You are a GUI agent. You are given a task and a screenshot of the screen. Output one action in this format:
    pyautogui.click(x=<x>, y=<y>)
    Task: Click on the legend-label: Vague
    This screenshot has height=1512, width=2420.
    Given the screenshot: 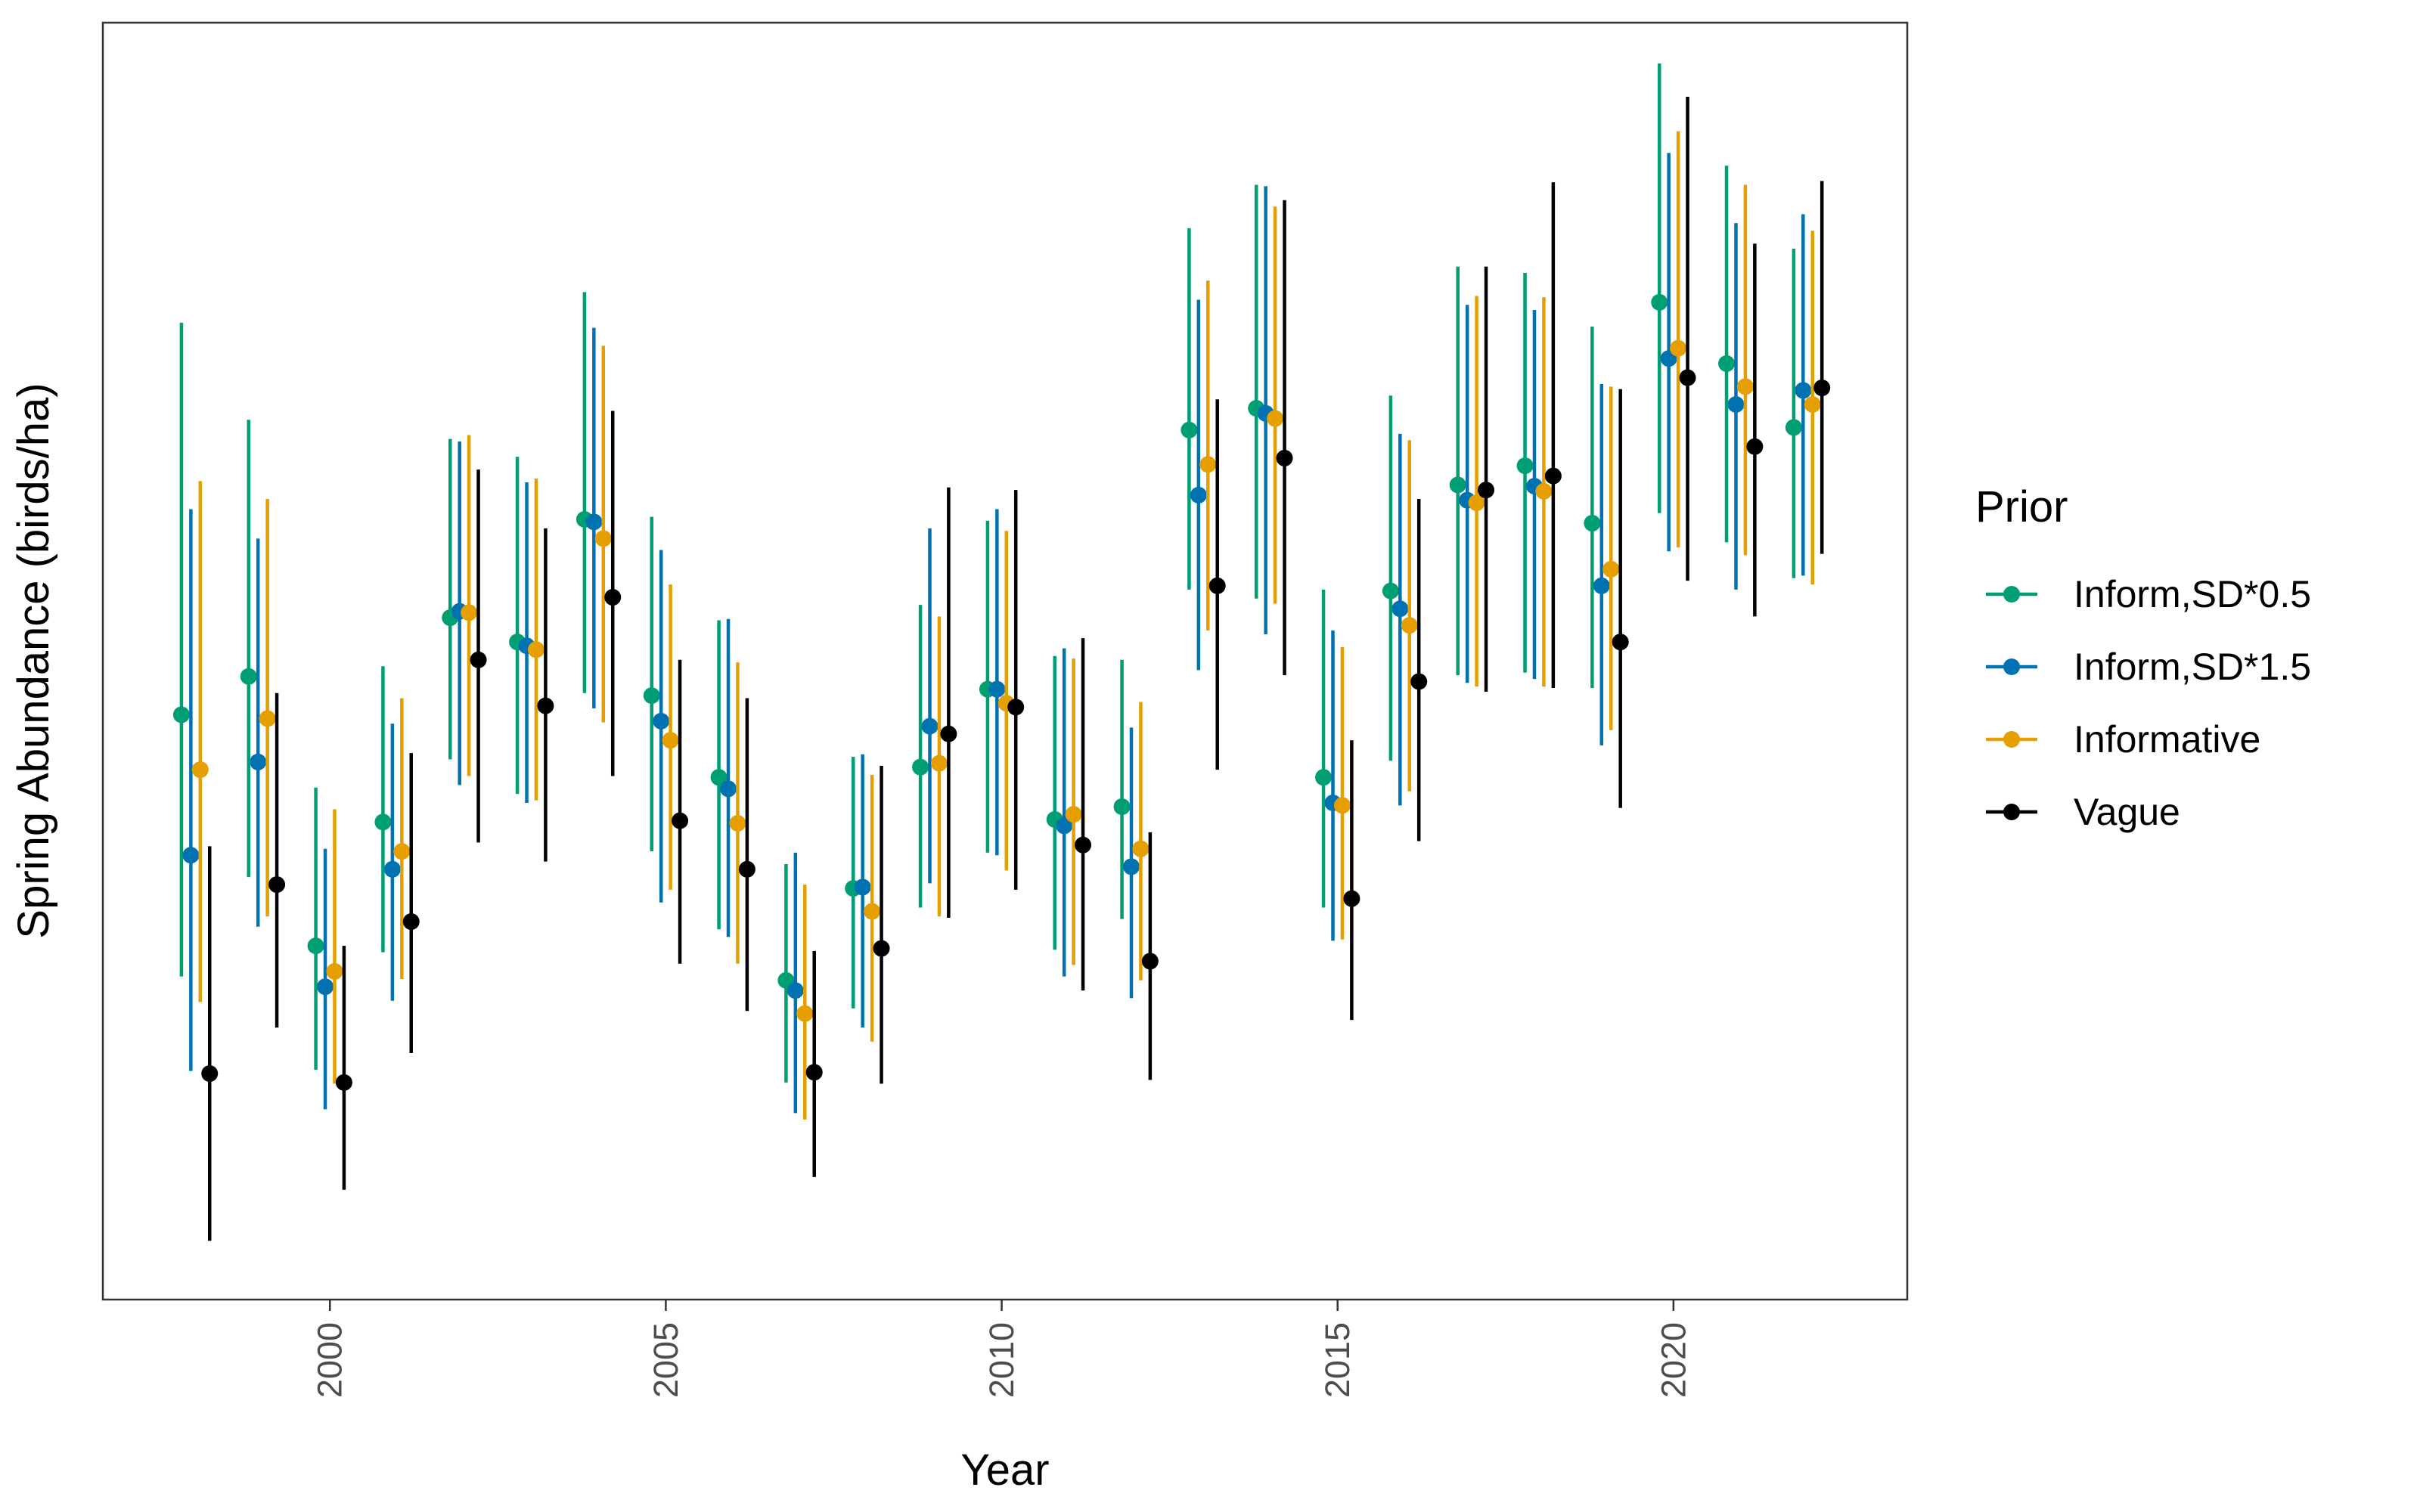 What is the action you would take?
    pyautogui.click(x=2127, y=812)
    